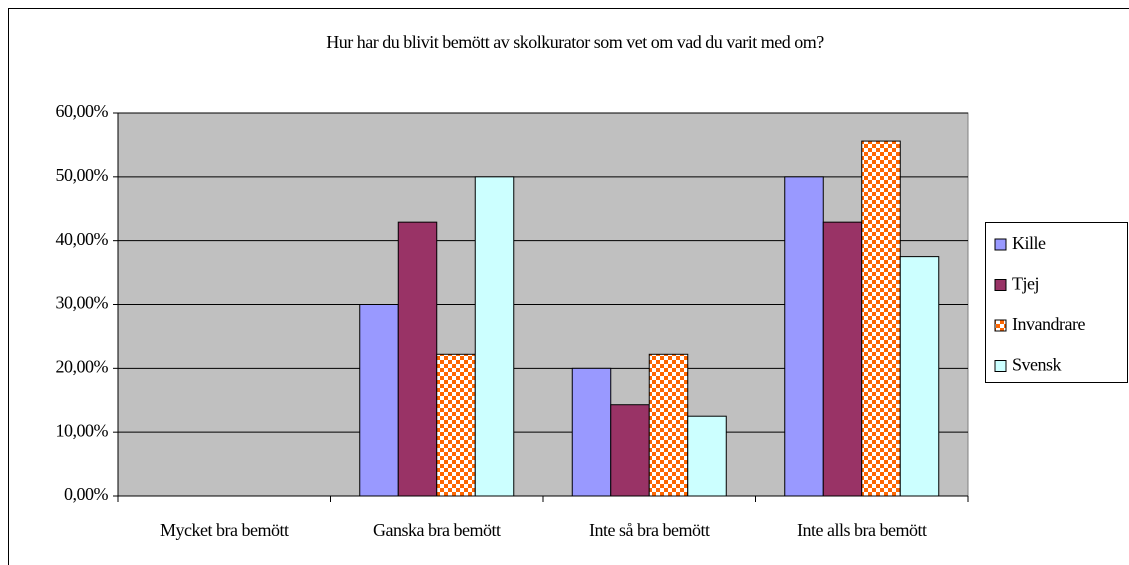 The height and width of the screenshot is (565, 1129). I want to click on y-tick-label: 30,00%, so click(82, 303).